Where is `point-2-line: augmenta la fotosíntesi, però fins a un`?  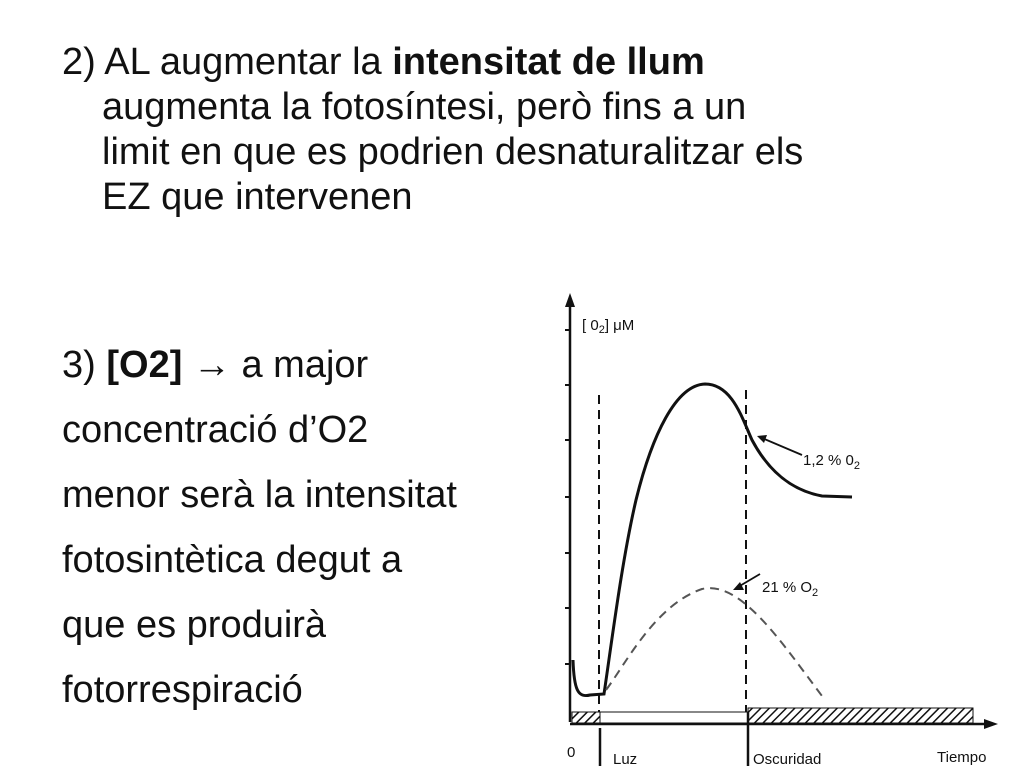 point-2-line: augmenta la fotosíntesi, però fins a un is located at coordinates (424, 107).